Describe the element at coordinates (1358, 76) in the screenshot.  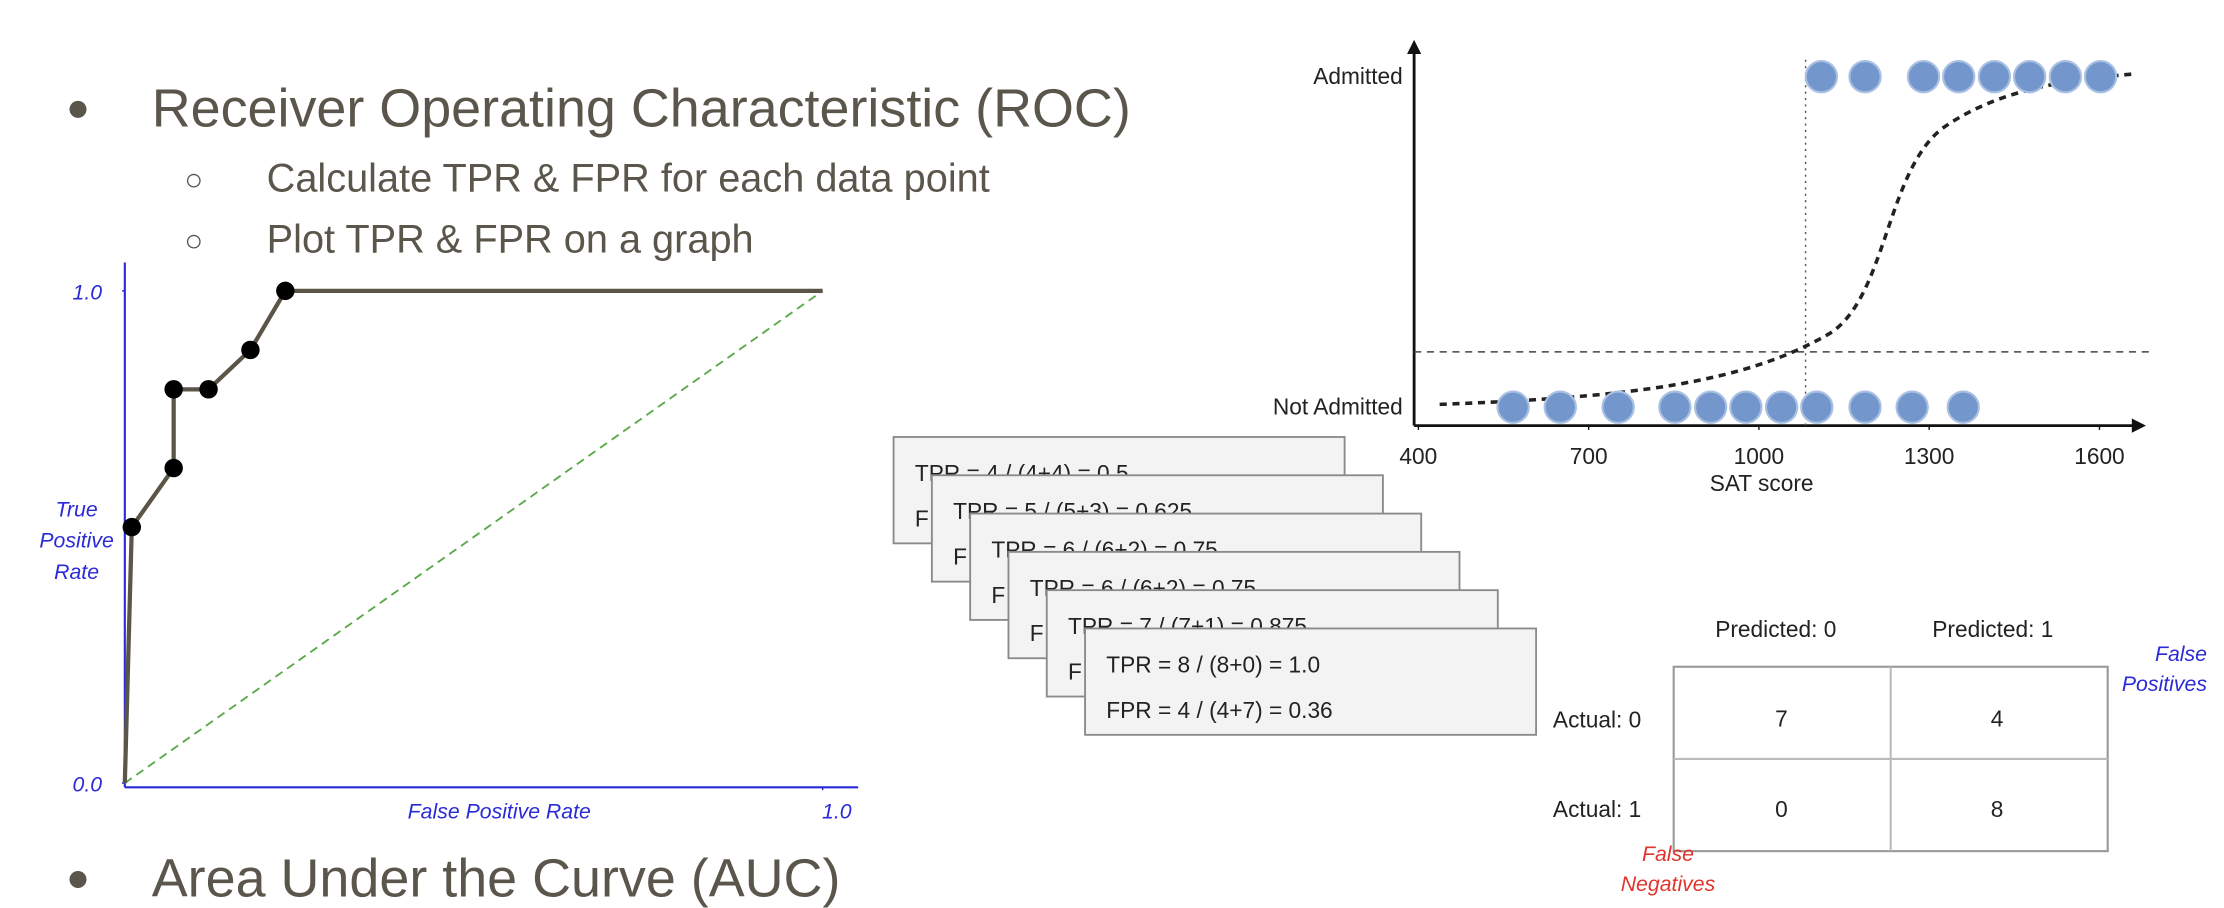
I see `logit-y-category: Admitted` at that location.